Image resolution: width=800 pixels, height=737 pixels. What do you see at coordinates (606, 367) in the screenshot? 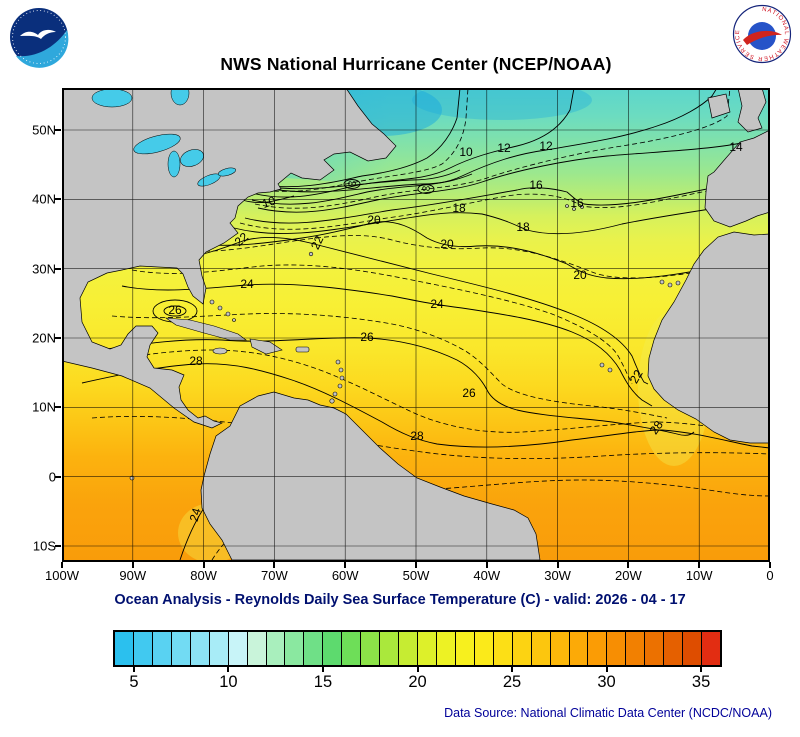
I see `cape-verde` at bounding box center [606, 367].